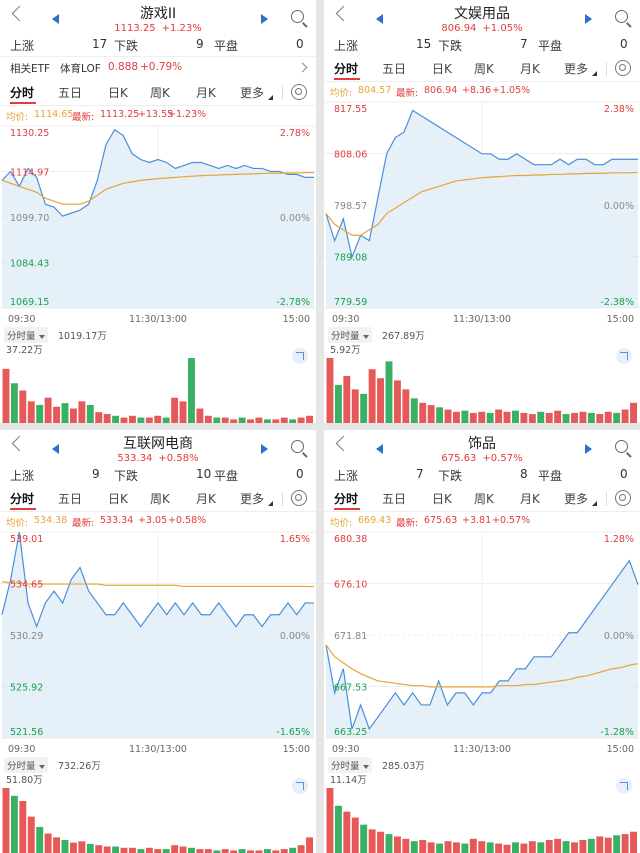  What do you see at coordinates (482, 382) in the screenshot?
I see `volume-chart: 5.92万` at bounding box center [482, 382].